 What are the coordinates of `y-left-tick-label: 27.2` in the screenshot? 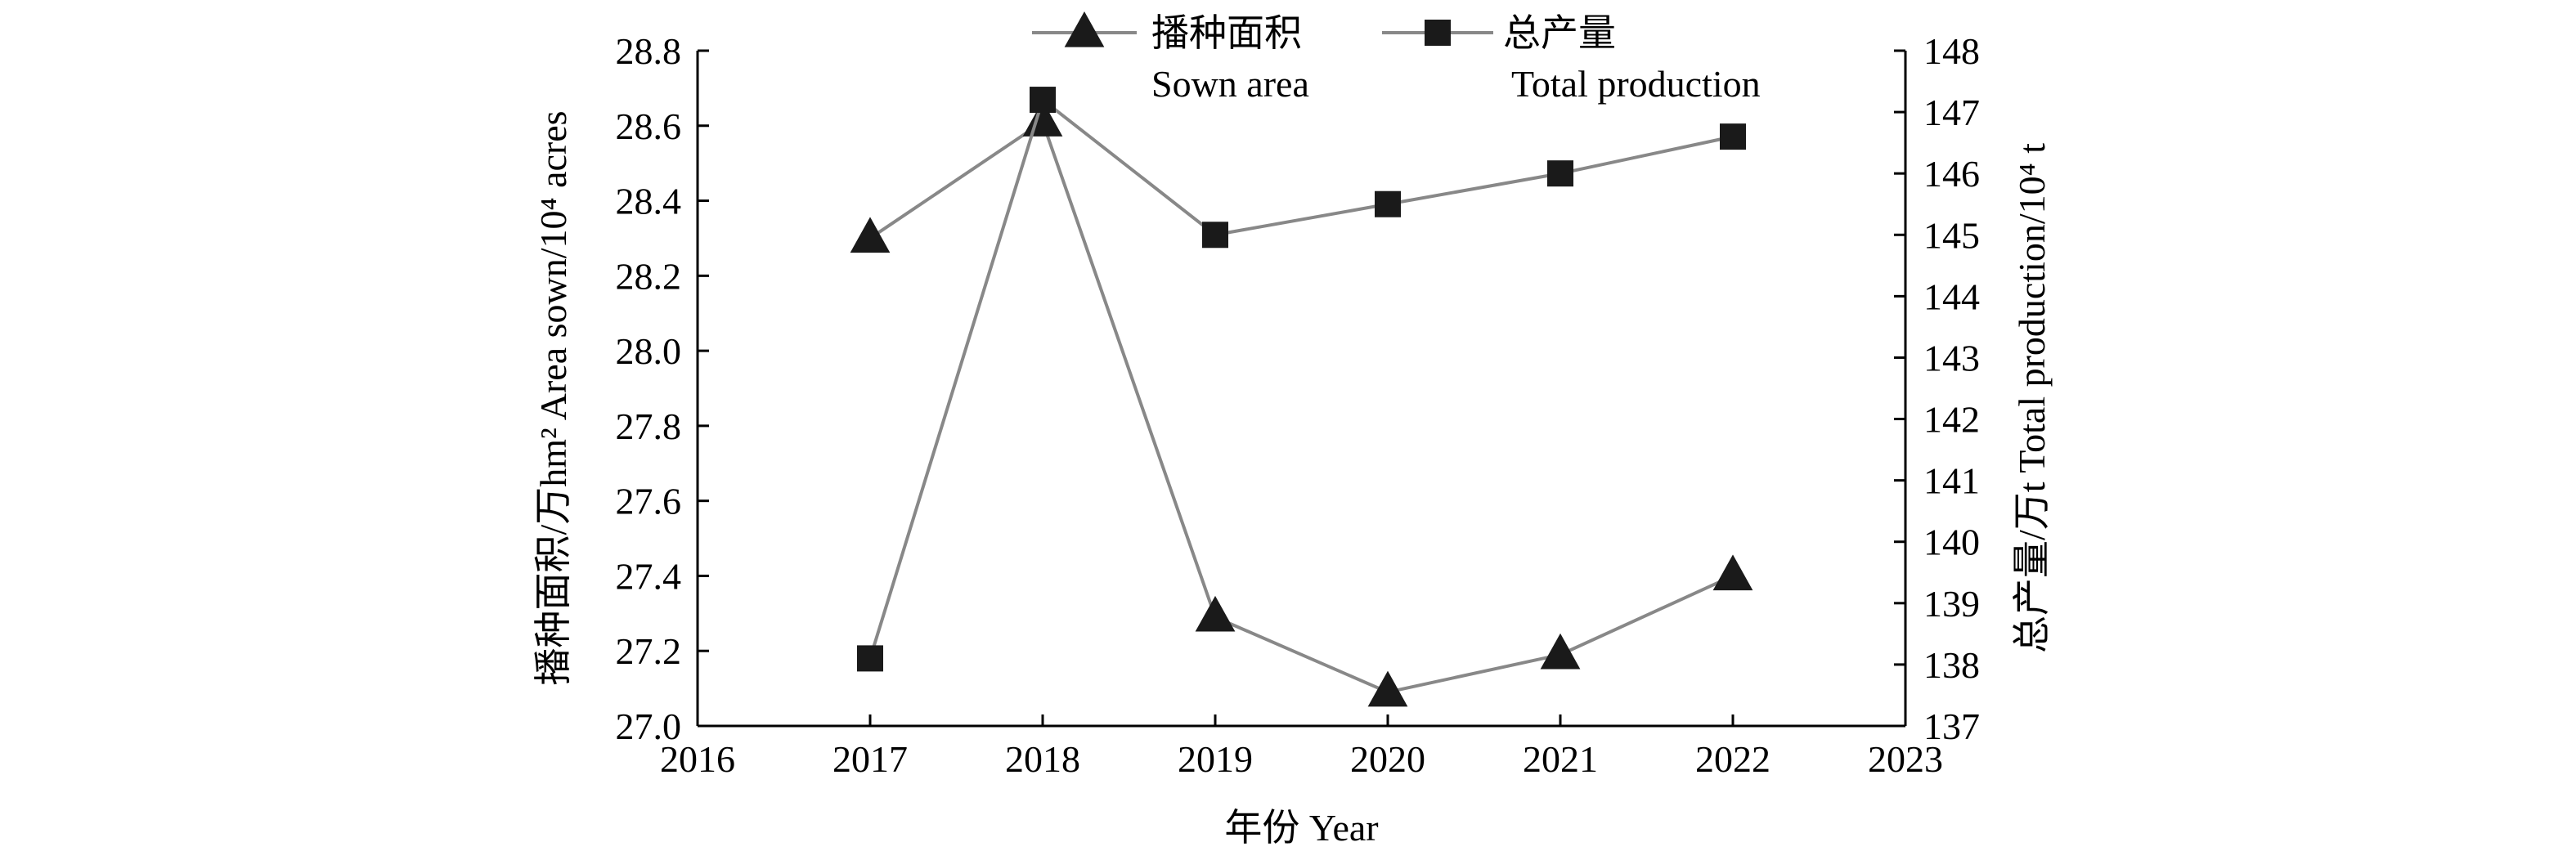 It's located at (649, 651).